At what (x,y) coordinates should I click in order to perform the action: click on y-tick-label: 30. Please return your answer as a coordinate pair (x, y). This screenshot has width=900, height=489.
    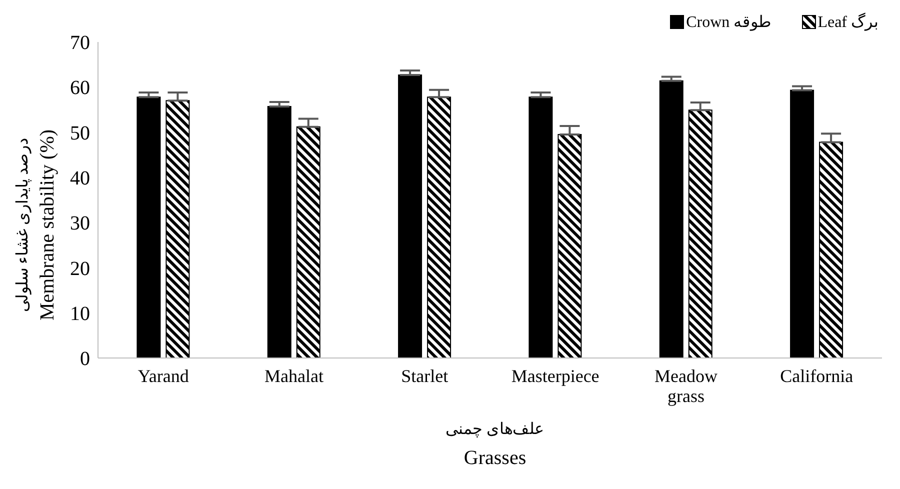
    Looking at the image, I should click on (80, 223).